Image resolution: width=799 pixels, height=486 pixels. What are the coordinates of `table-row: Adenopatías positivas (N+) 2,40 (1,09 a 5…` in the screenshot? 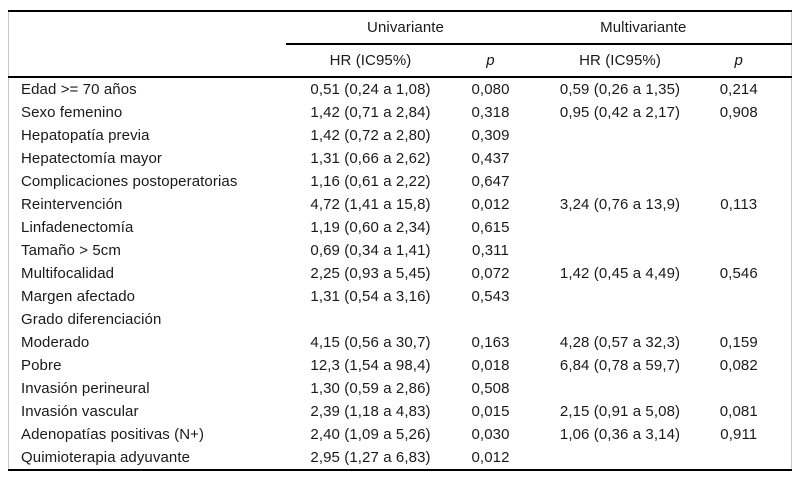 It's located at (400, 434).